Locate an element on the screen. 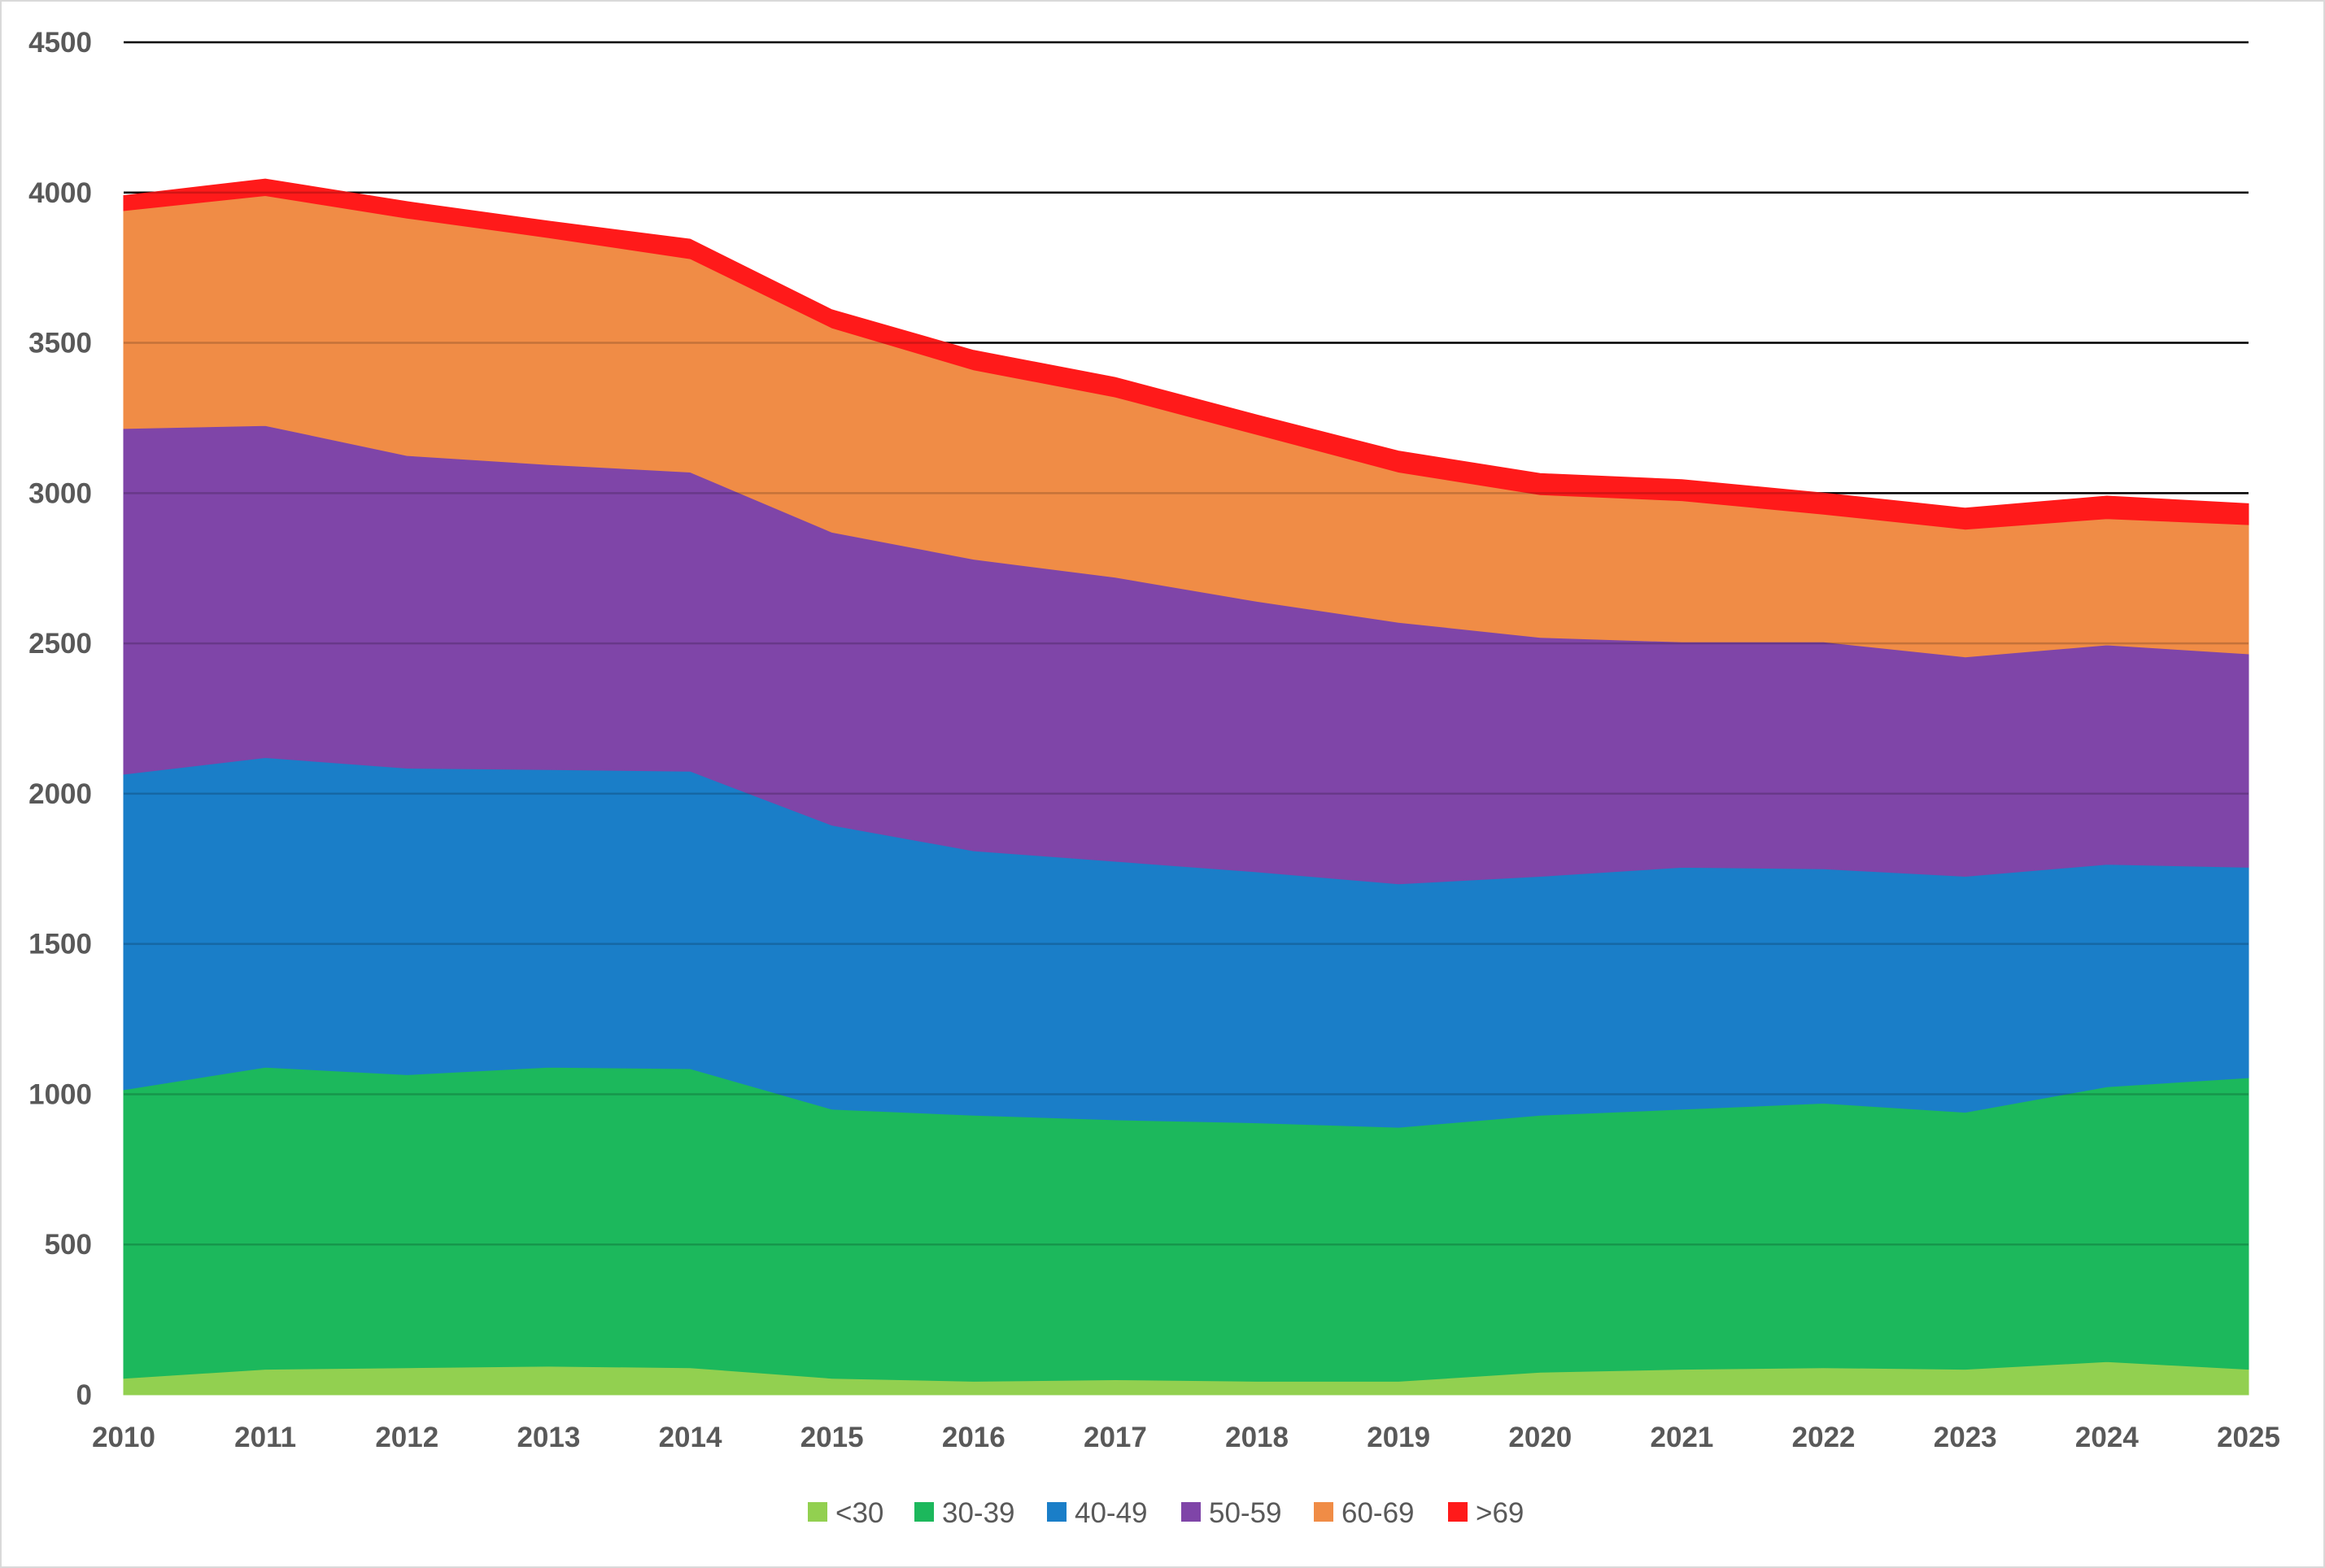 The width and height of the screenshot is (2325, 1568). legend-label: 60-69 is located at coordinates (1378, 1513).